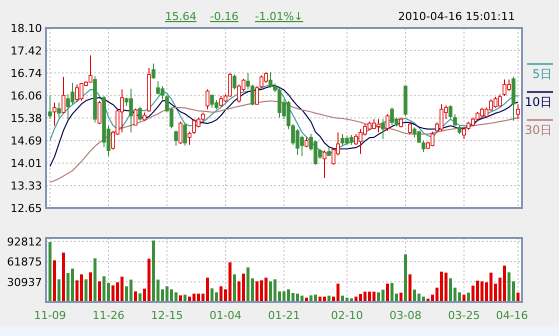  I want to click on y-tick-label: 16.06, so click(26, 95).